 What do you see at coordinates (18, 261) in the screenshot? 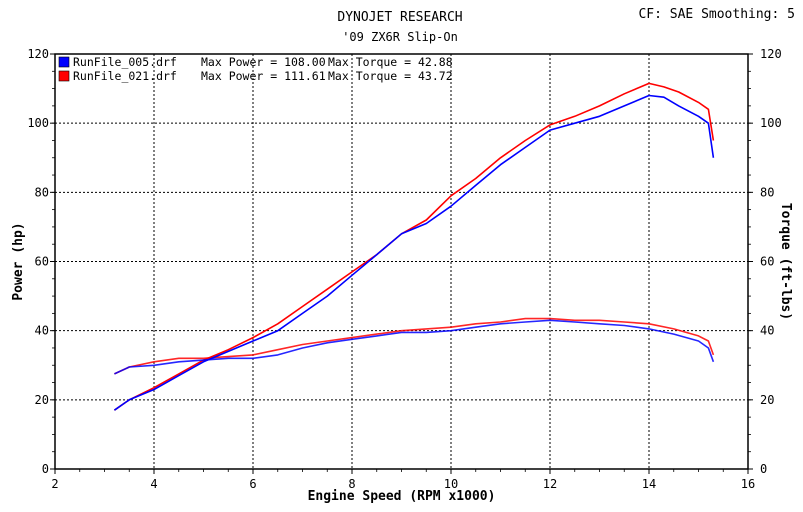
I see `y-axis-title-left: Power (hp)` at bounding box center [18, 261].